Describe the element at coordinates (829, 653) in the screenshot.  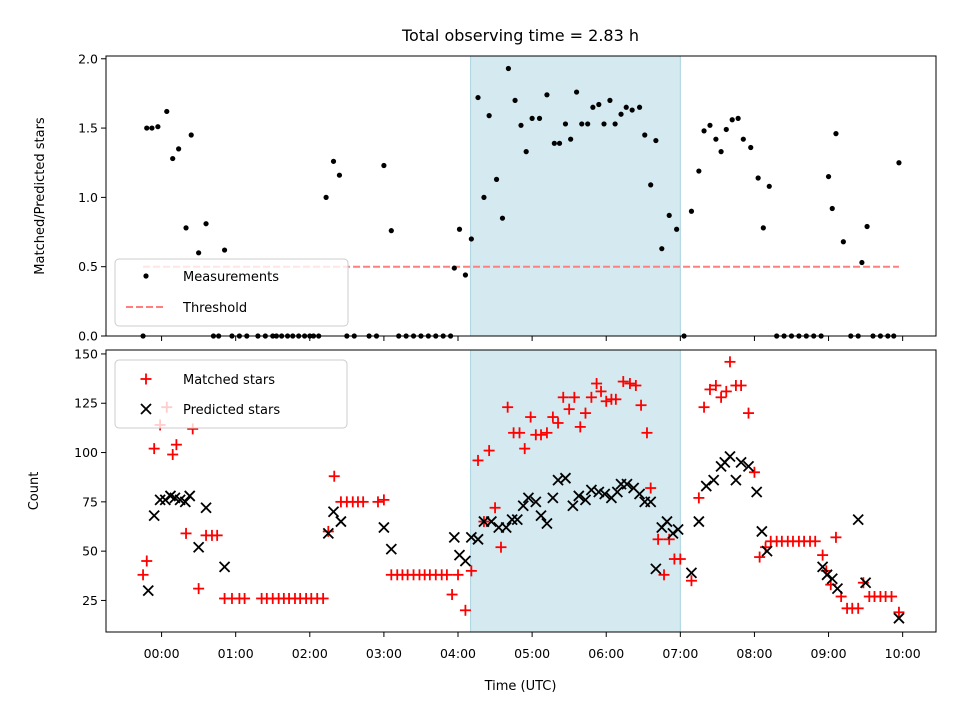
I see `x-tick-label: 09:00` at that location.